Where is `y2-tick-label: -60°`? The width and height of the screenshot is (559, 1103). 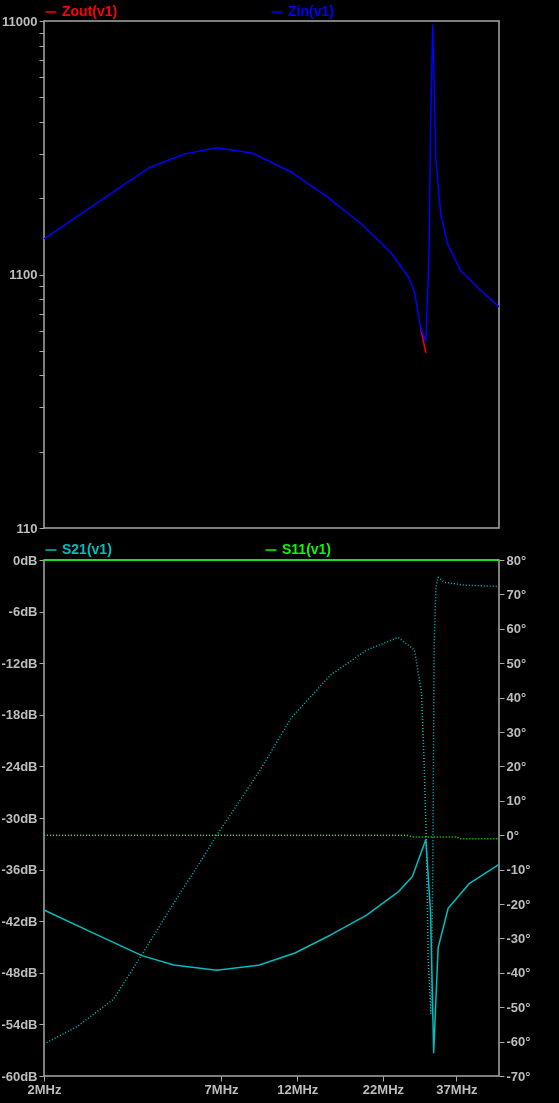
y2-tick-label: -60° is located at coordinates (518, 1042).